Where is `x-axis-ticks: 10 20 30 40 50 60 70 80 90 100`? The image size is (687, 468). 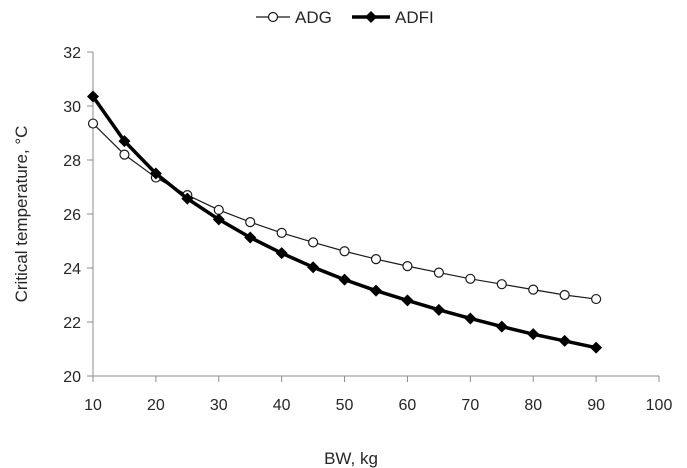
x-axis-ticks: 10 20 30 40 50 60 70 80 90 100 is located at coordinates (378, 395).